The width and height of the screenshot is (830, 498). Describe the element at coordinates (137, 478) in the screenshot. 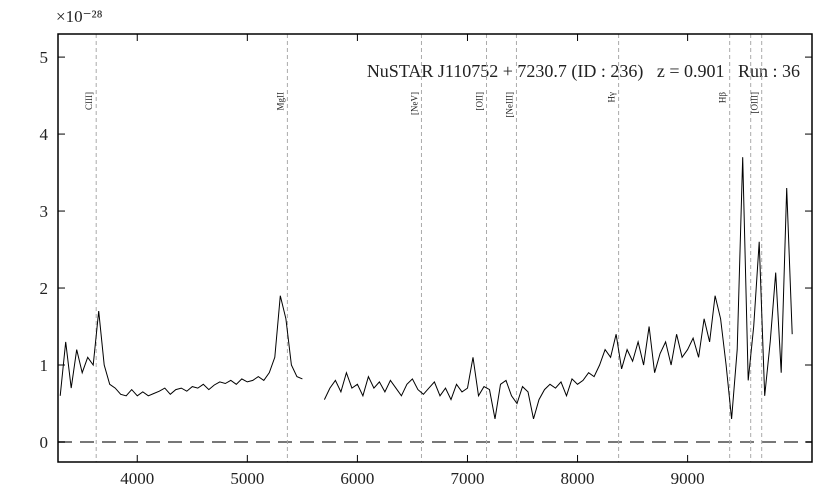

I see `x-tick-label: 4000` at that location.